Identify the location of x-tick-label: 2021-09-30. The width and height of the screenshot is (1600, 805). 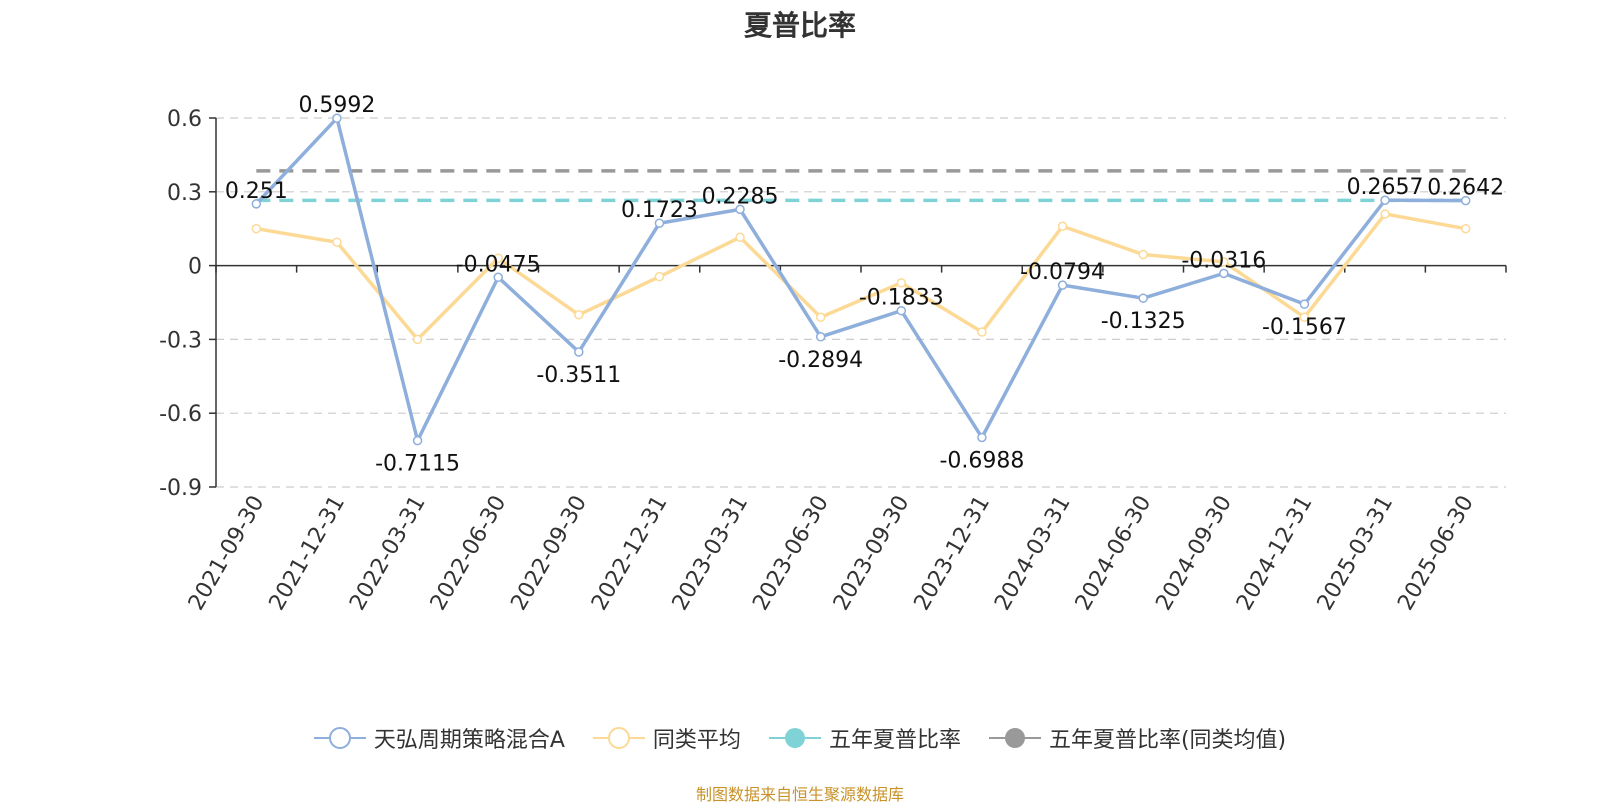
(227, 553).